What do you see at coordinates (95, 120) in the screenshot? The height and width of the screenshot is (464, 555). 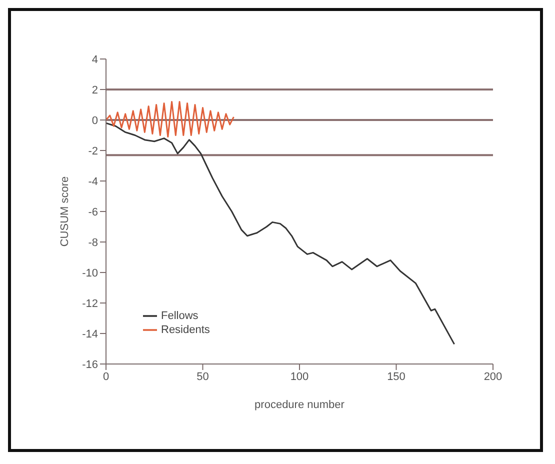 I see `y-tick-label: 0` at bounding box center [95, 120].